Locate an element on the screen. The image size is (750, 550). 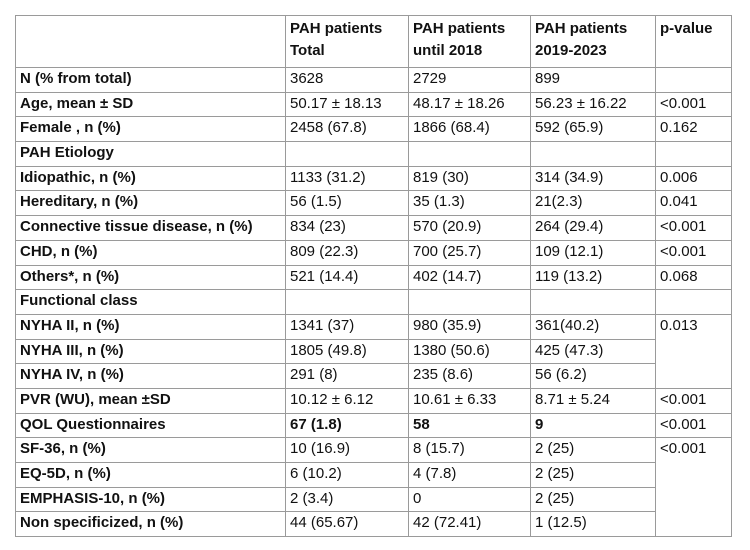
value-cell: 35 (1.3) is located at coordinates (469, 203).